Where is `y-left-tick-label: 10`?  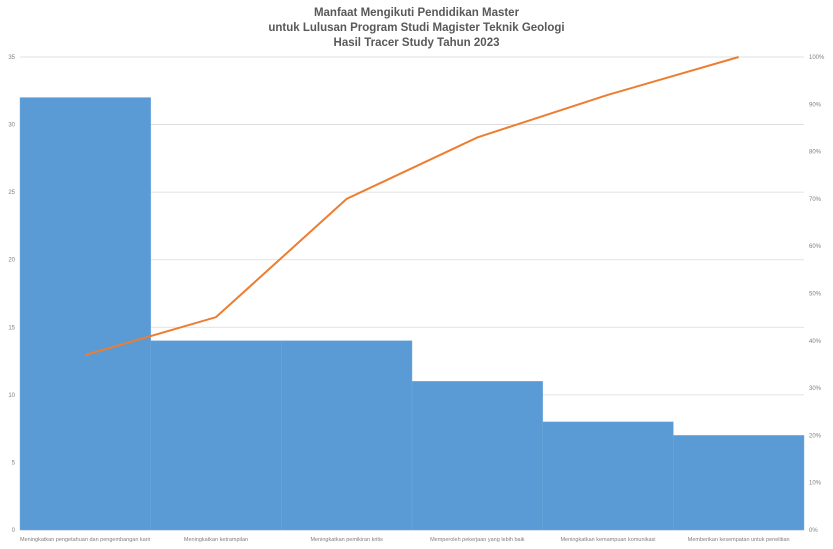 y-left-tick-label: 10 is located at coordinates (11, 396).